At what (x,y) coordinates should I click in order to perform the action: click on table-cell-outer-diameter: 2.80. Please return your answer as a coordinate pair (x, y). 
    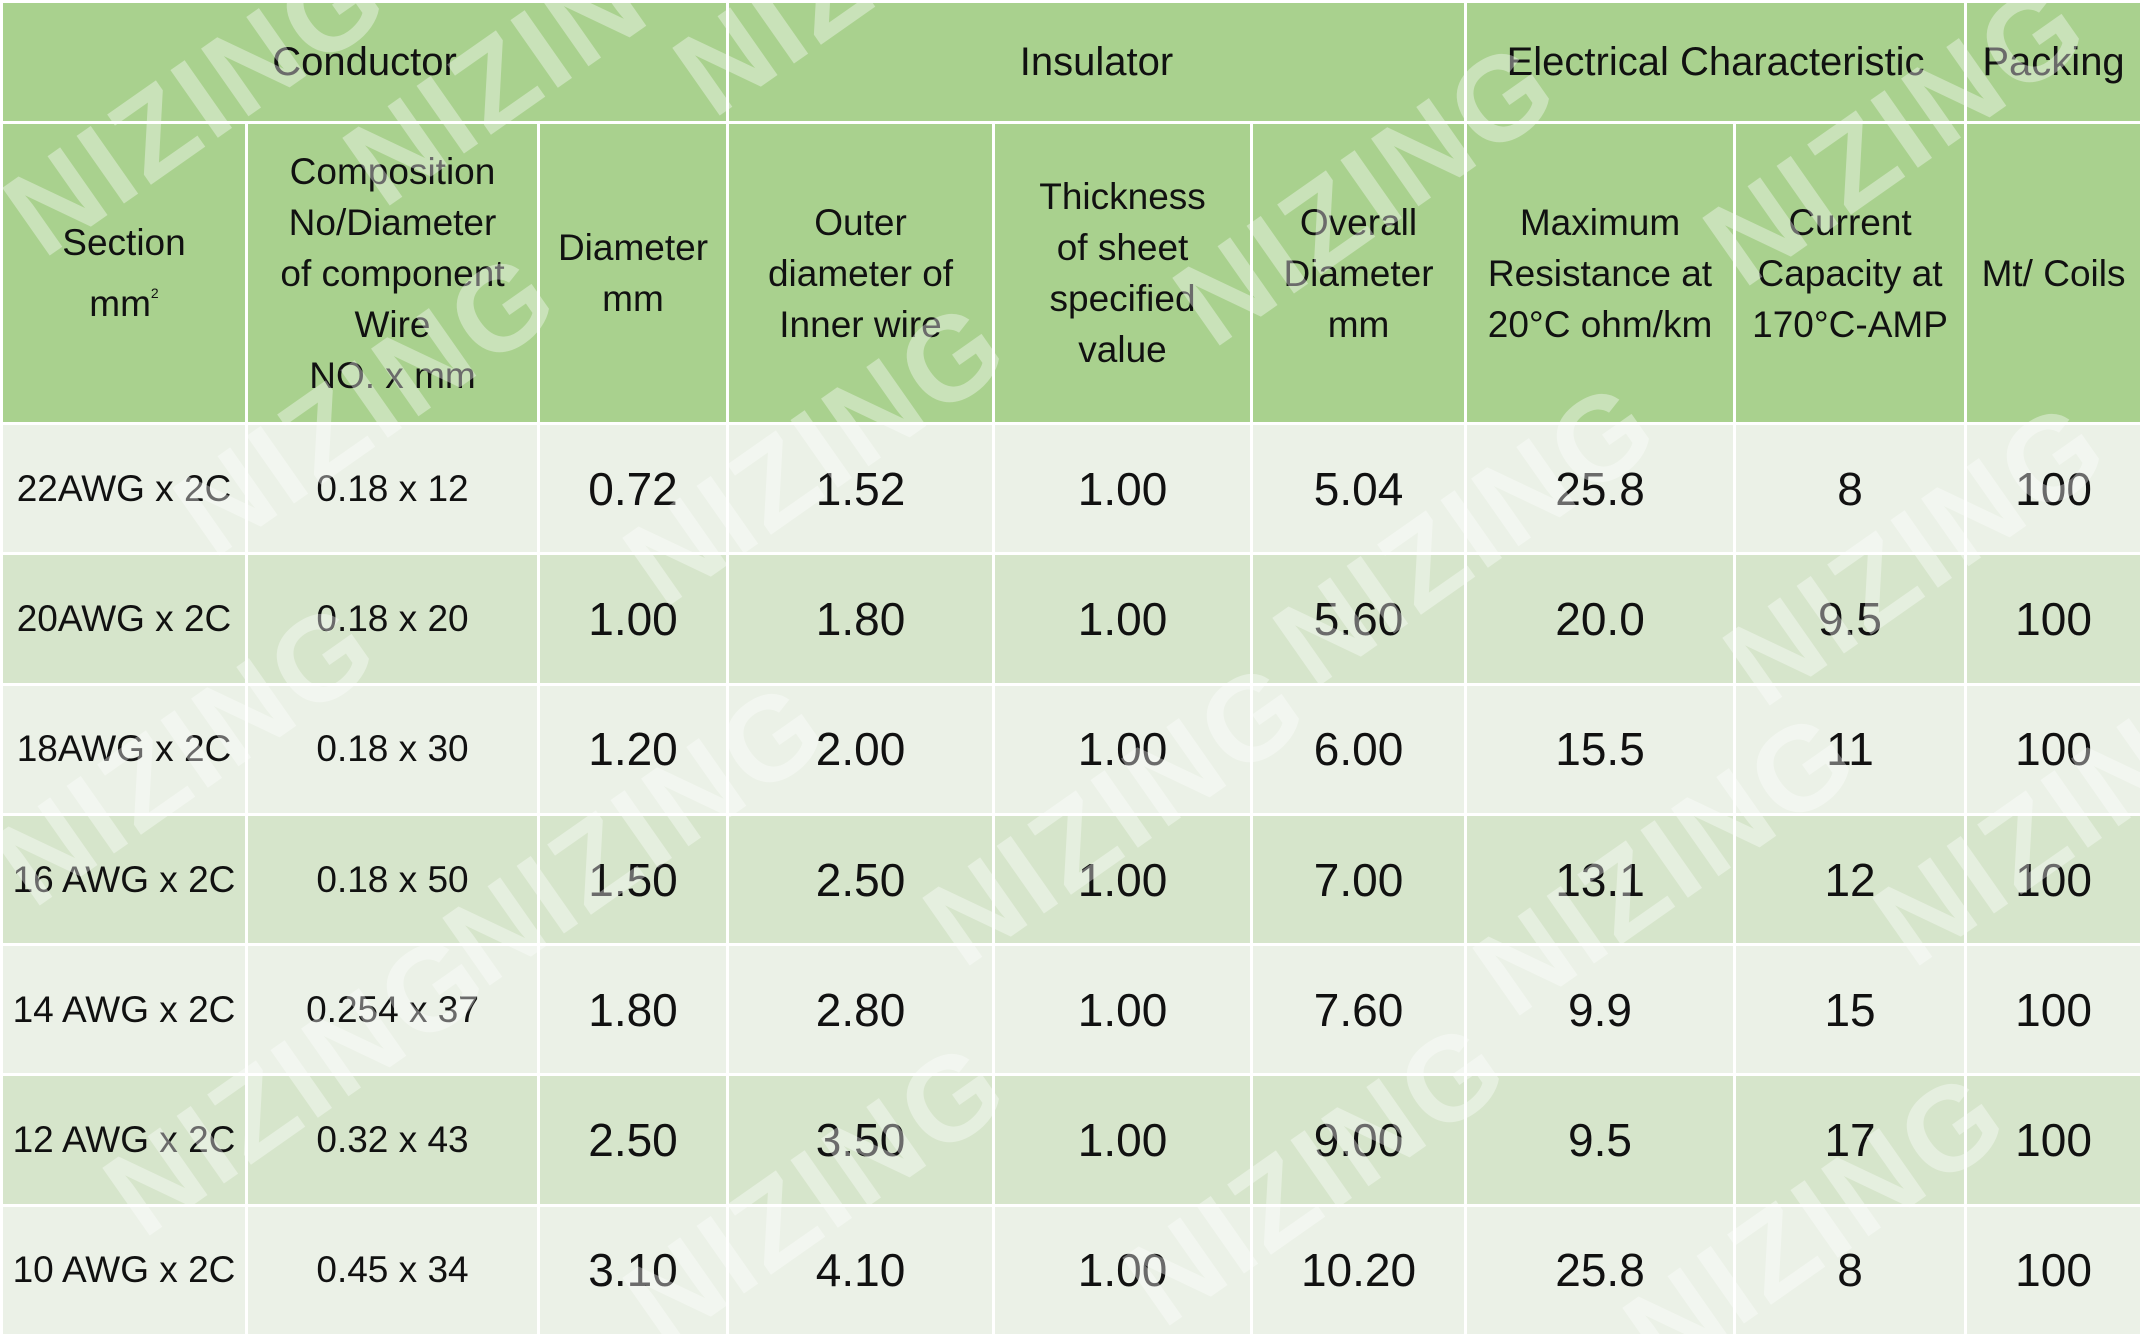
    Looking at the image, I should click on (861, 1010).